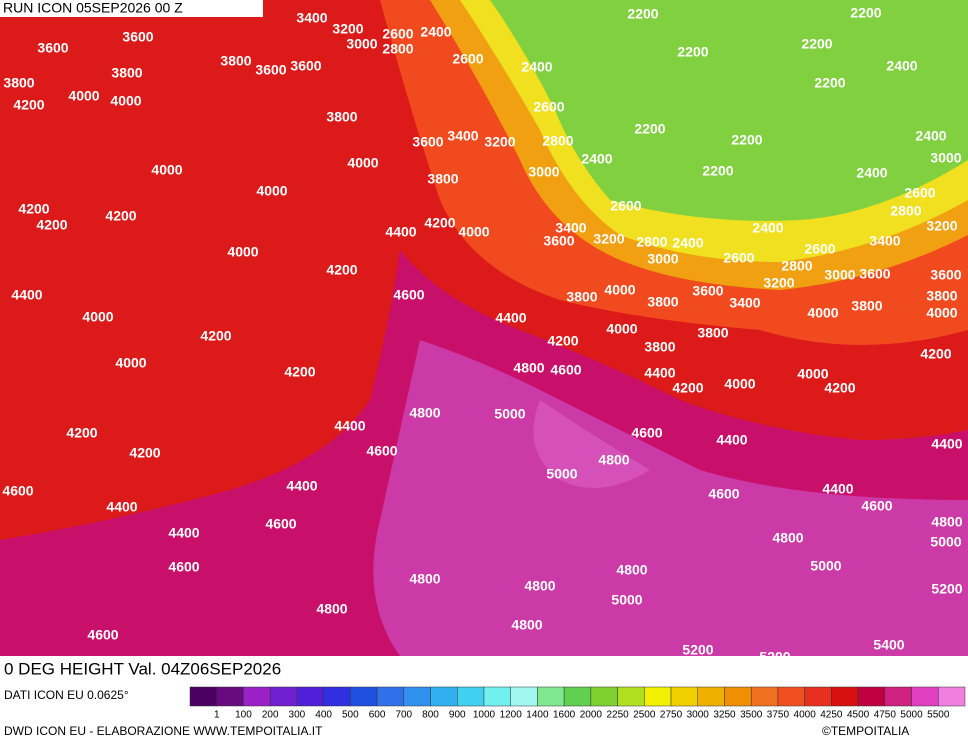 Image resolution: width=968 pixels, height=750 pixels. Describe the element at coordinates (243, 715) in the screenshot. I see `legend-label: 100` at that location.